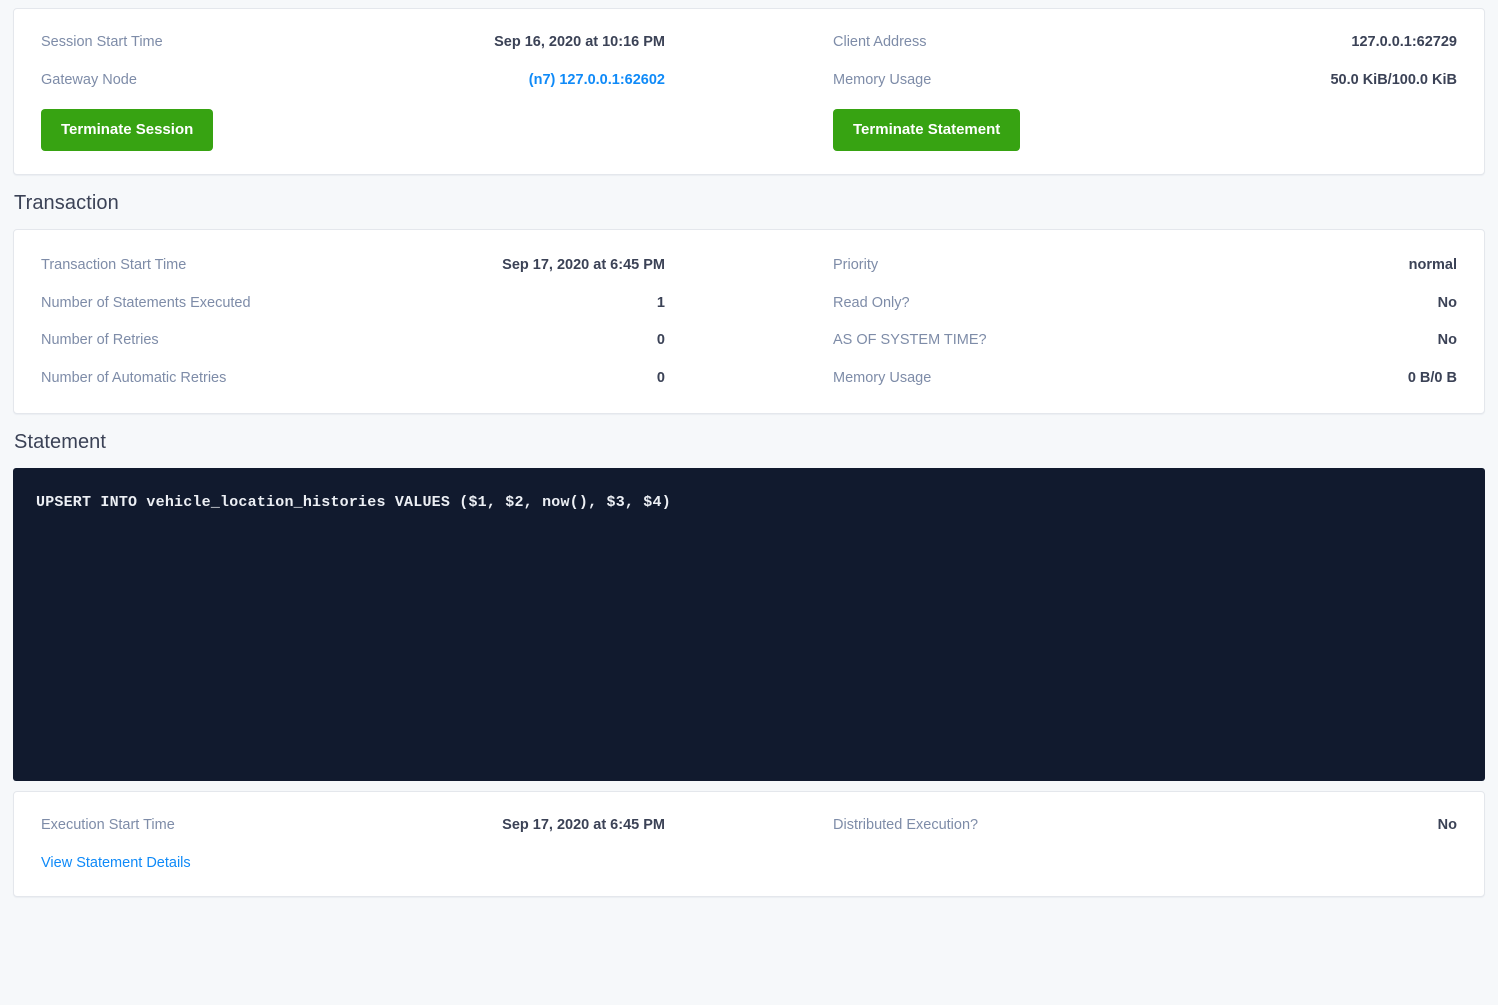  Describe the element at coordinates (127, 129) in the screenshot. I see `terminate-session-button: Terminate Session` at that location.